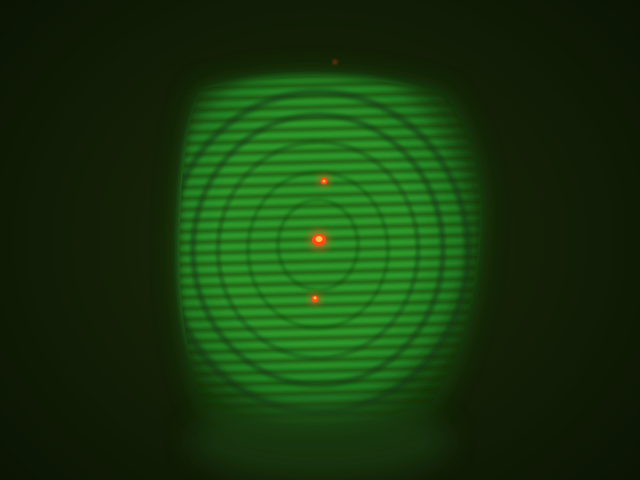 This screenshot has width=640, height=480. Describe the element at coordinates (335, 62) in the screenshot. I see `spot-top-faint` at that location.